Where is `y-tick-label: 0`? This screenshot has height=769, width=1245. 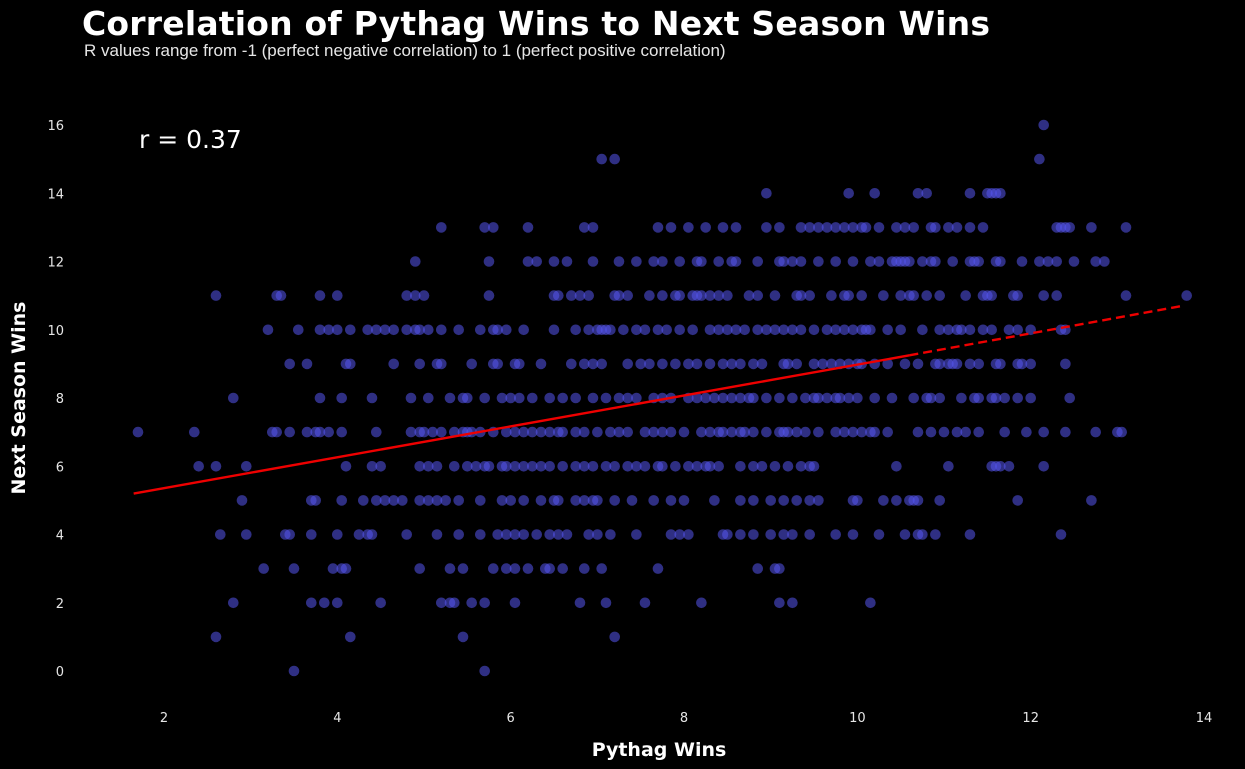 y-tick-label: 0 is located at coordinates (60, 672).